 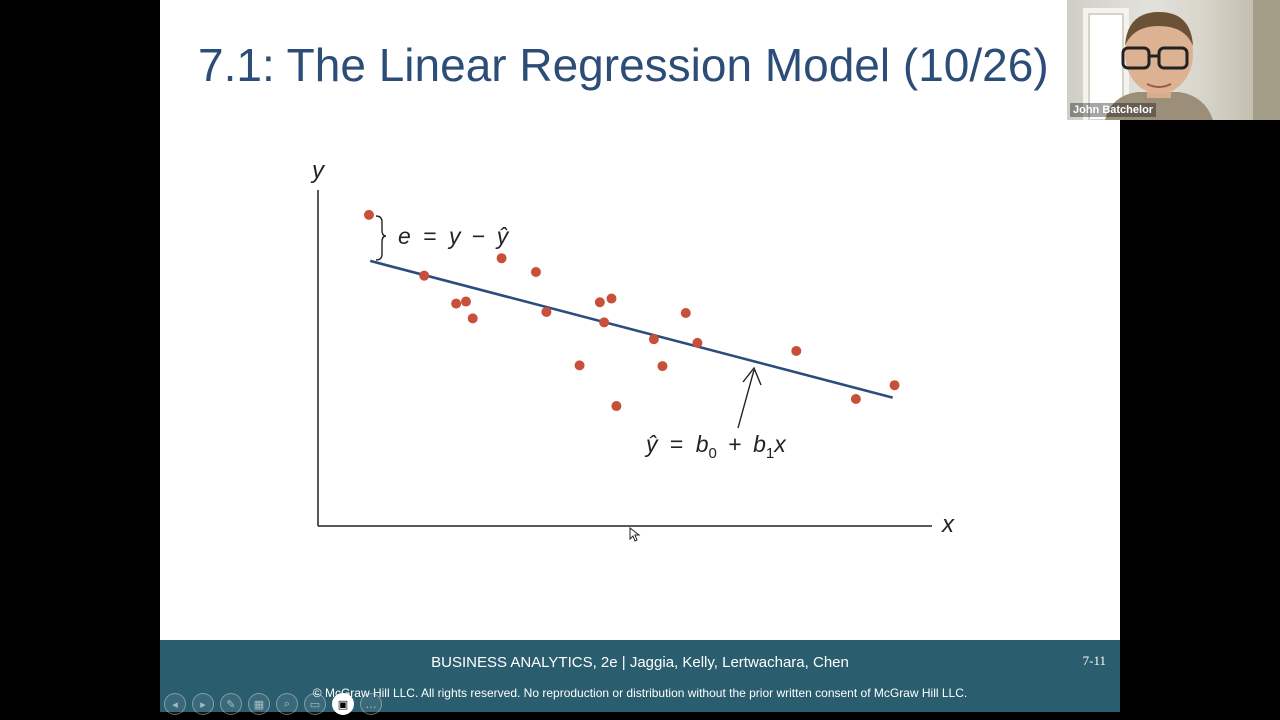 What do you see at coordinates (746, 399) in the screenshot?
I see `equation-arrow-shaft` at bounding box center [746, 399].